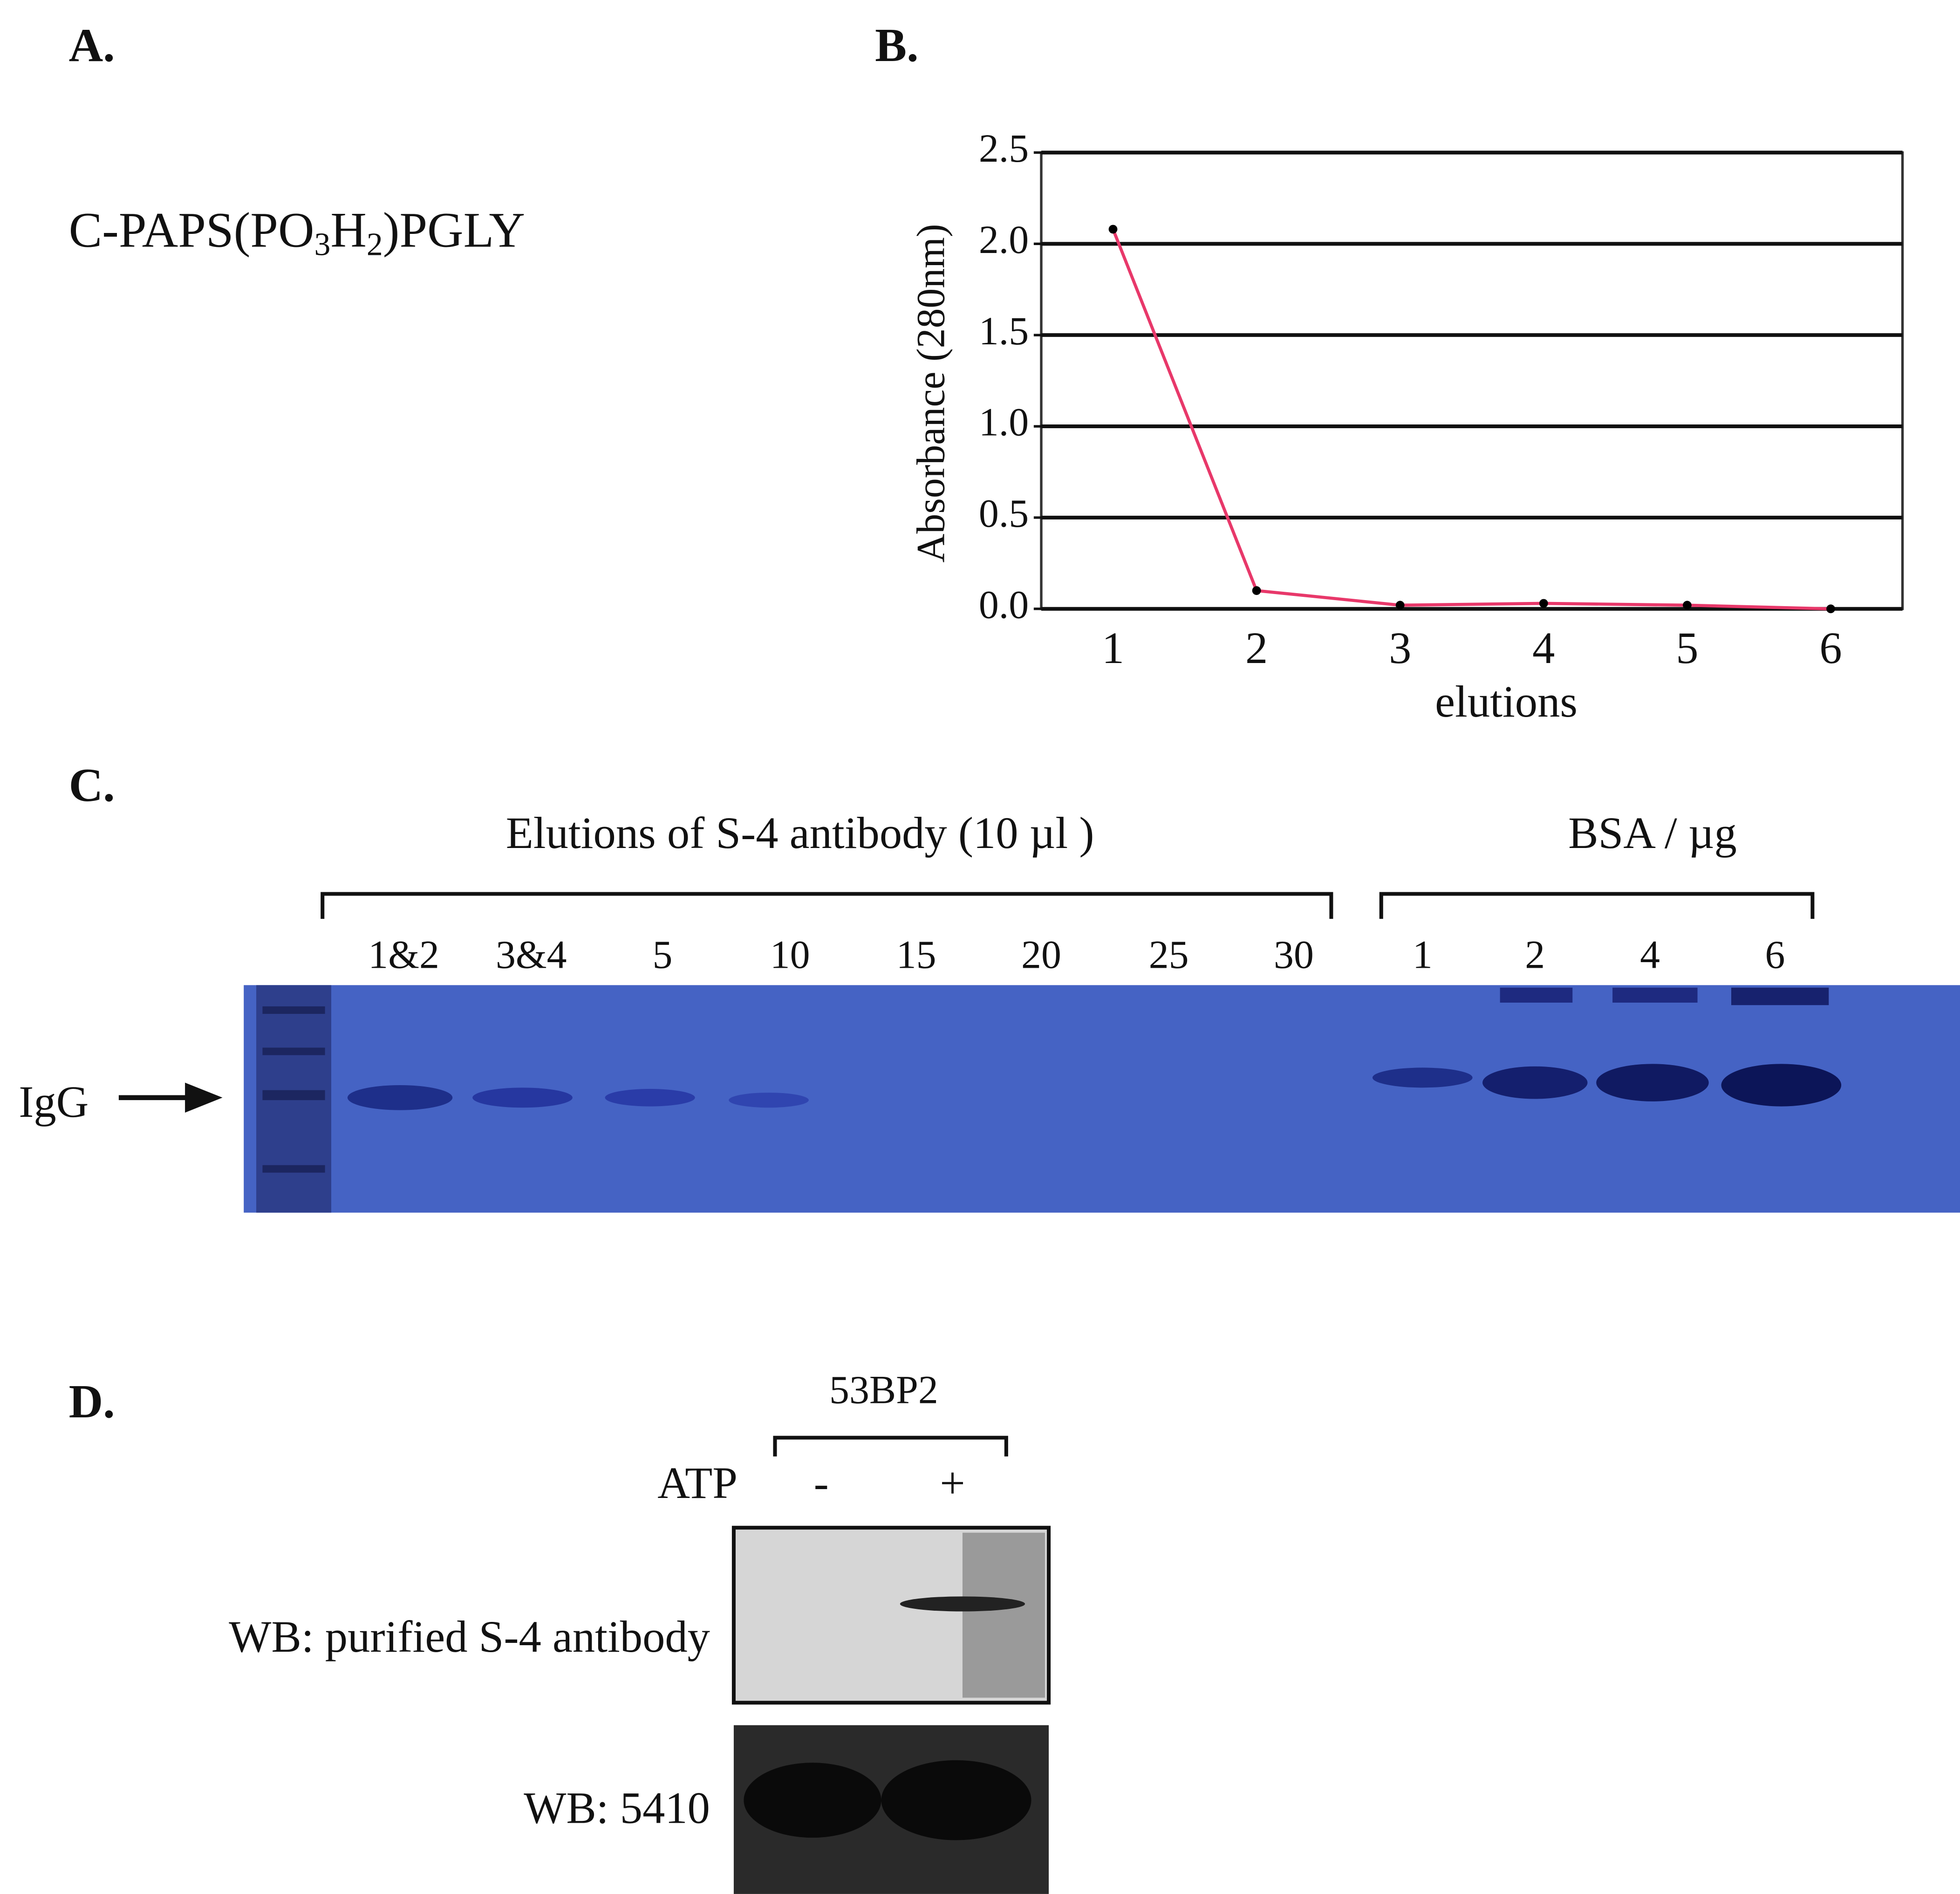 Image resolution: width=1960 pixels, height=1894 pixels. I want to click on blot-label: WB: purified S-4 antibody, so click(469, 1637).